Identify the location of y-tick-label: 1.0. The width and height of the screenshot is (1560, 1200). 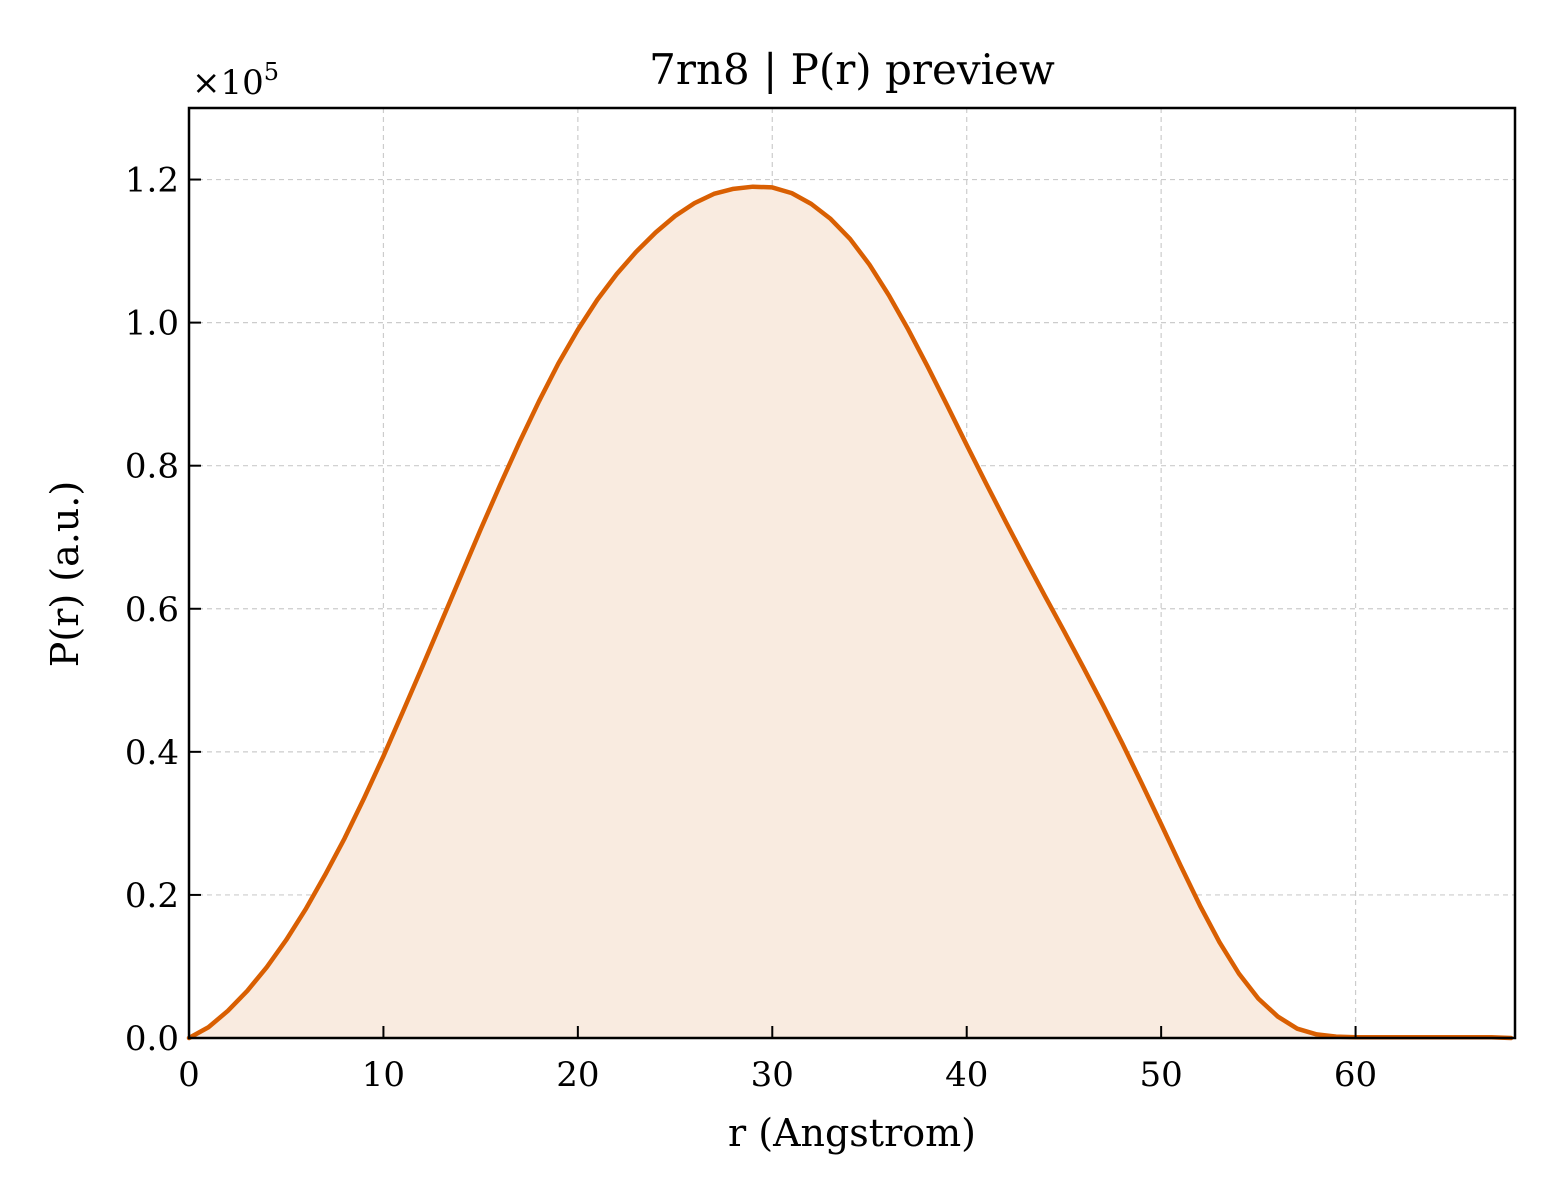
(152, 324).